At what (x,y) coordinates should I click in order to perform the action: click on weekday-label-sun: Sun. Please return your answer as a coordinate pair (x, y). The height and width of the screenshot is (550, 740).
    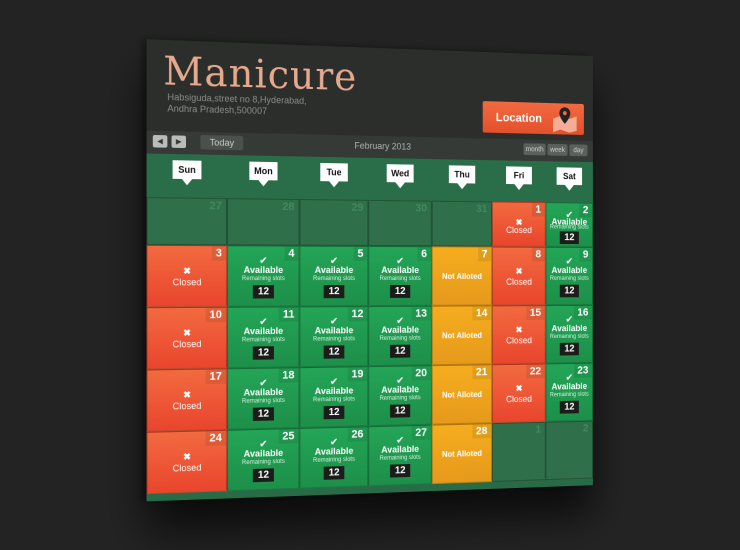
    Looking at the image, I should click on (187, 170).